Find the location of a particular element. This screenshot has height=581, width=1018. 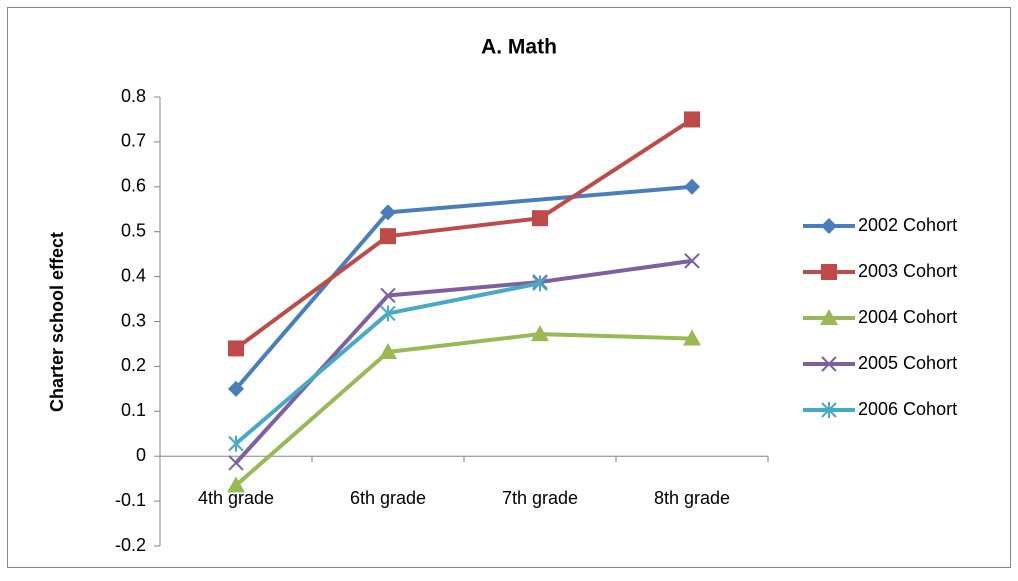

y-tick-label: 0.4 is located at coordinates (133, 275).